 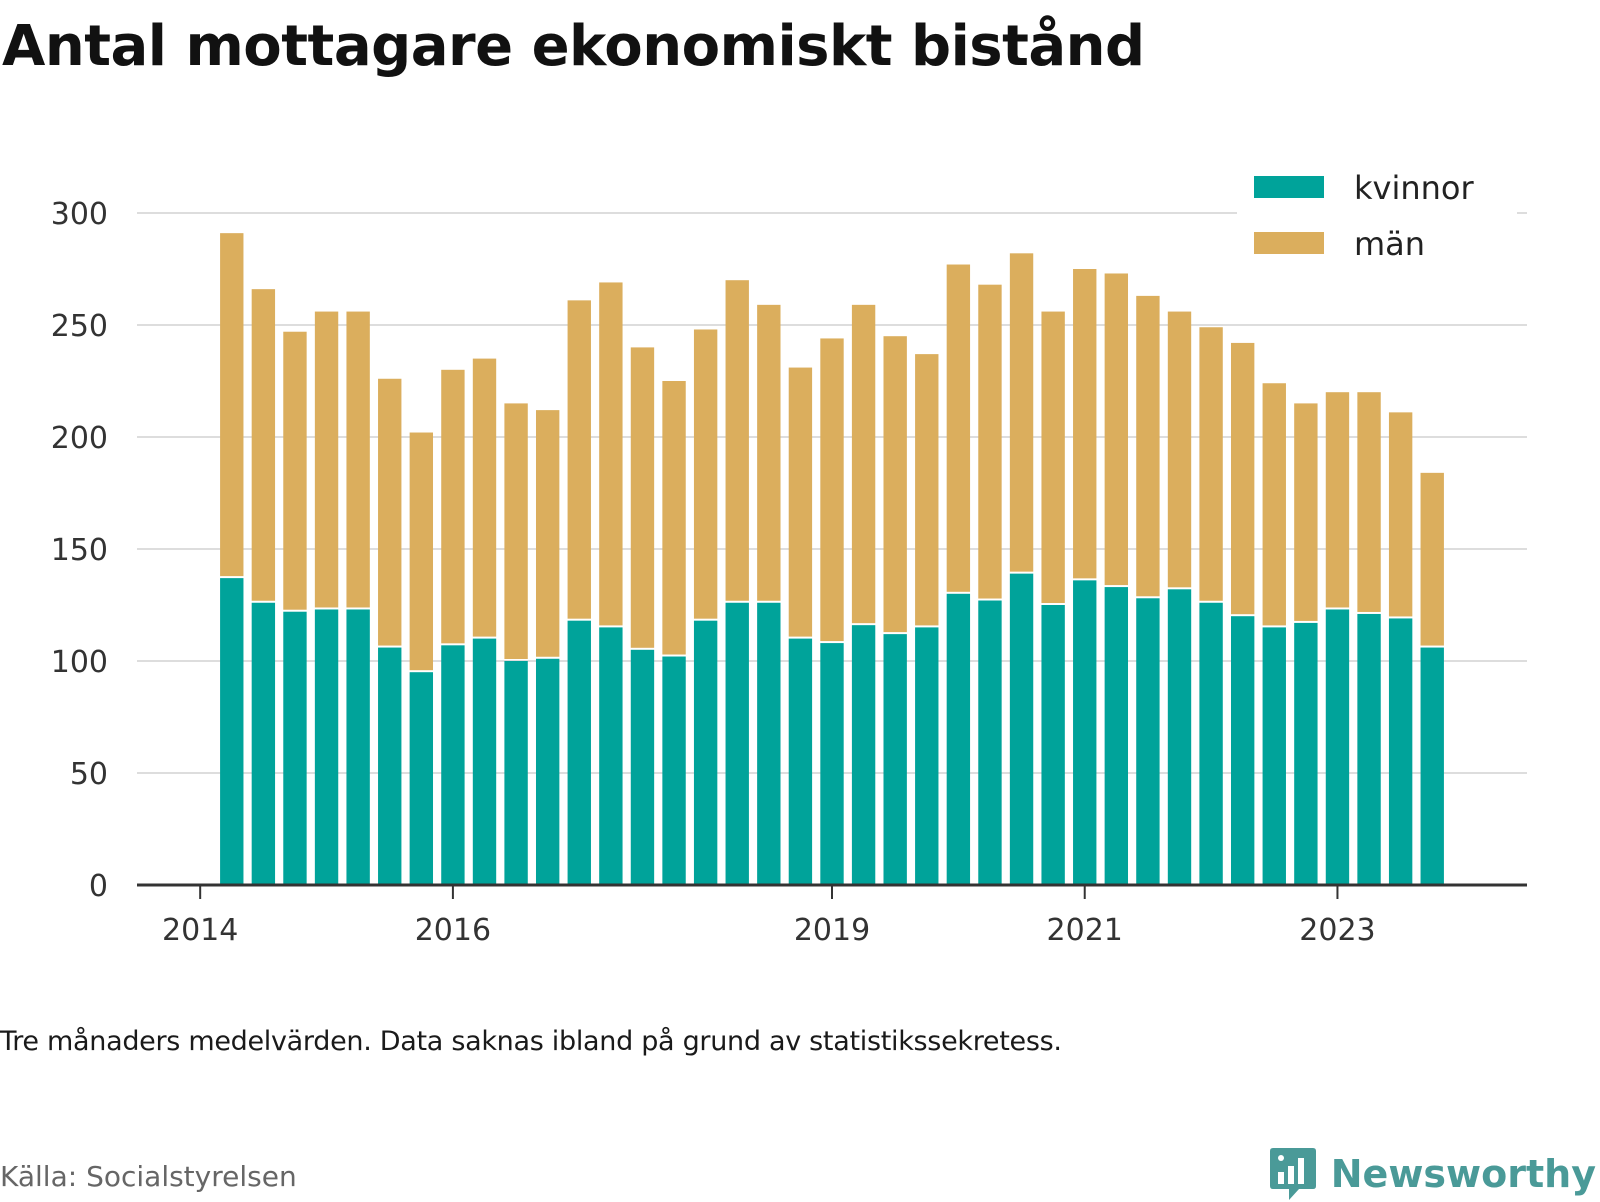 What do you see at coordinates (1292, 1174) in the screenshot?
I see `bar-chart-speech-bubble-icon` at bounding box center [1292, 1174].